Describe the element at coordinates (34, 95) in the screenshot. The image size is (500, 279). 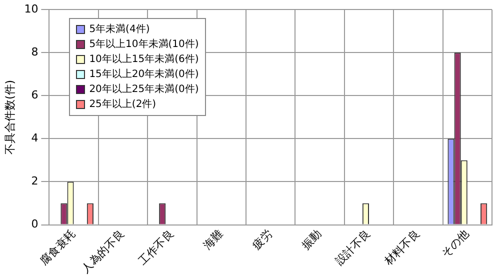
I see `y-tick-label: 6` at that location.